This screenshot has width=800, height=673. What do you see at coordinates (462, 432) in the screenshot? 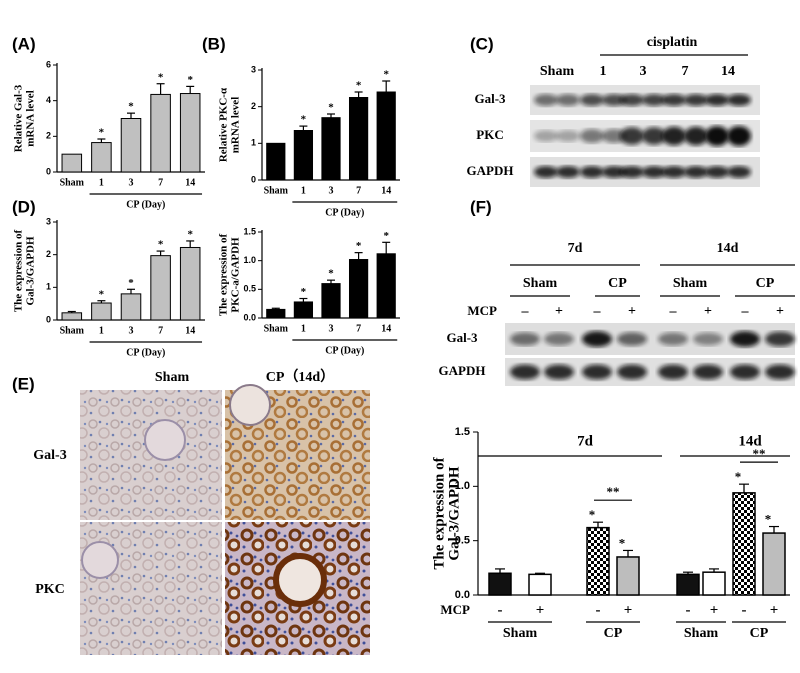
I see `y-tick-label: 1.5` at bounding box center [462, 432].